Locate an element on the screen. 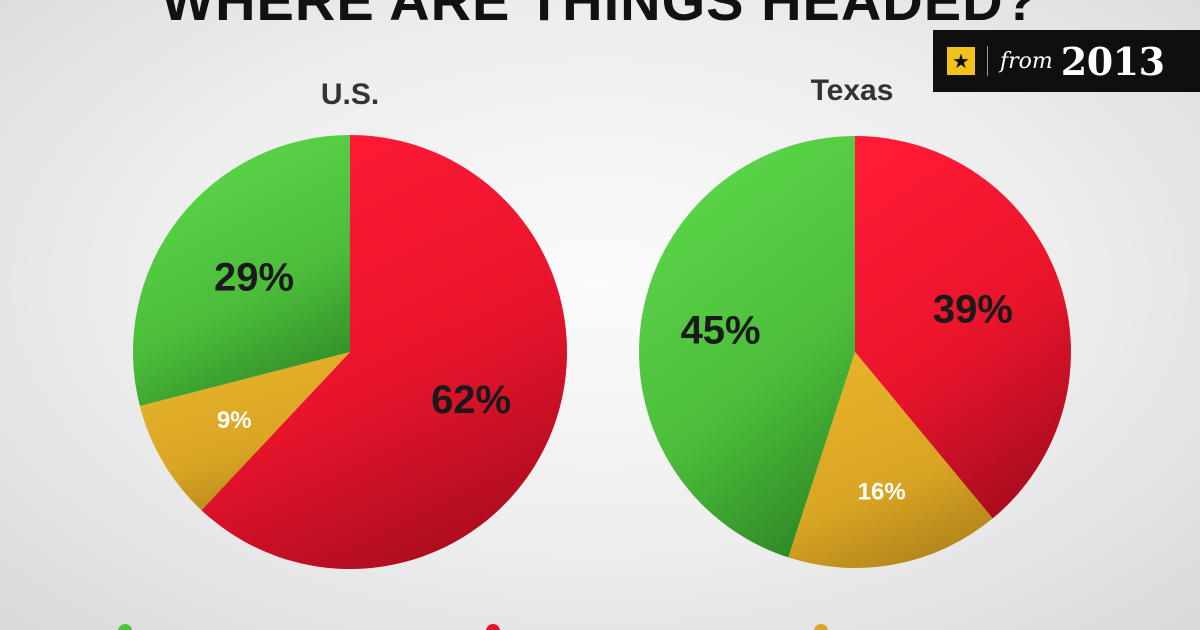 The image size is (1200, 630). pie-texas-label-red: 39% is located at coordinates (973, 310).